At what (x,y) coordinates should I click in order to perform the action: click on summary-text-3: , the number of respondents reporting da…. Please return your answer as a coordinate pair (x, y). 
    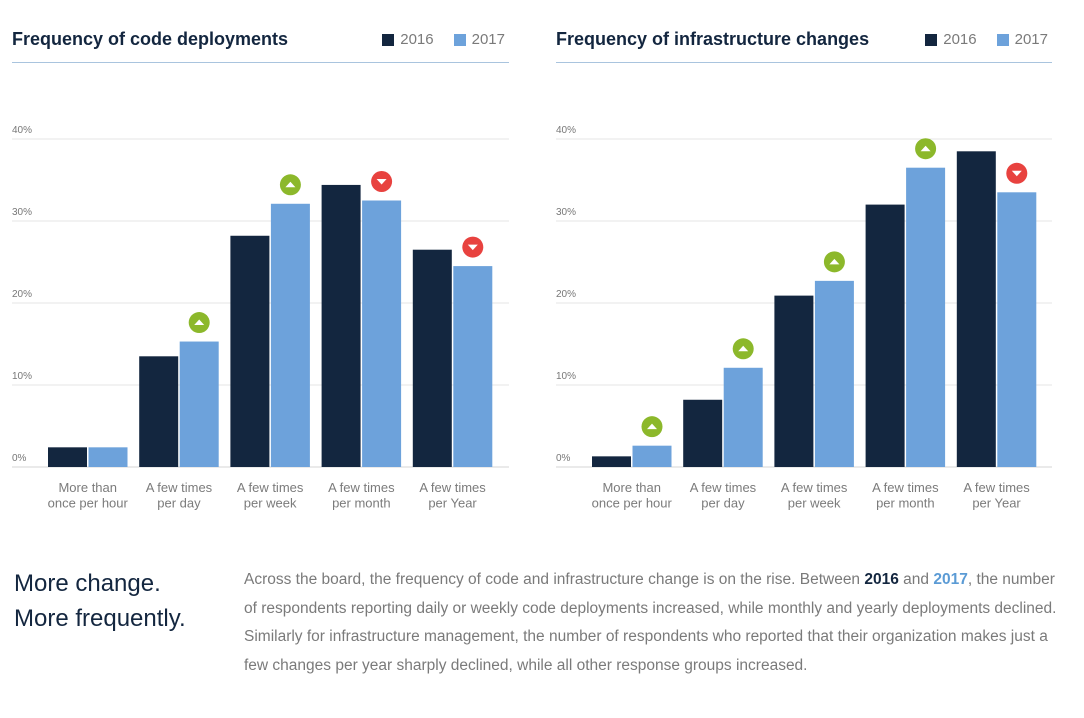
    Looking at the image, I should click on (650, 622).